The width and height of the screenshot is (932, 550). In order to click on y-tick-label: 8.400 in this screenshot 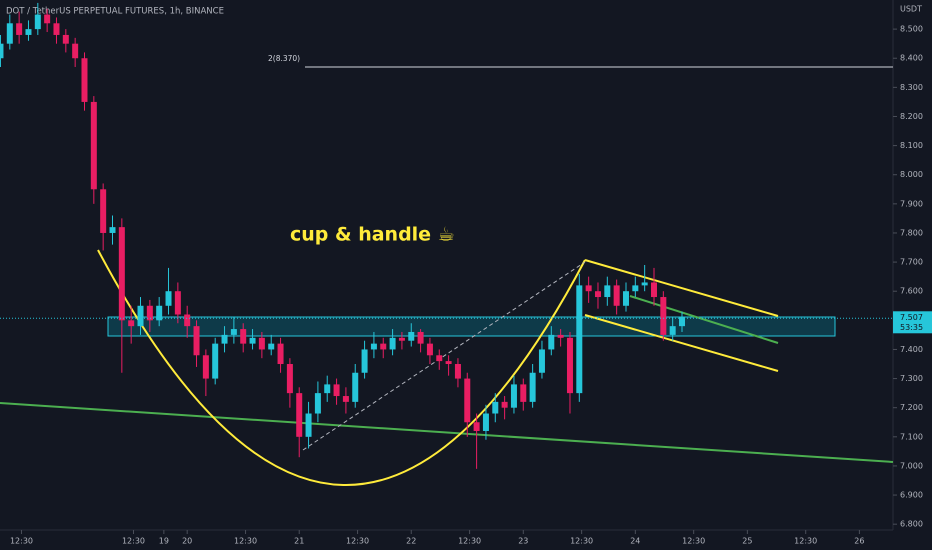, I will do `click(911, 58)`.